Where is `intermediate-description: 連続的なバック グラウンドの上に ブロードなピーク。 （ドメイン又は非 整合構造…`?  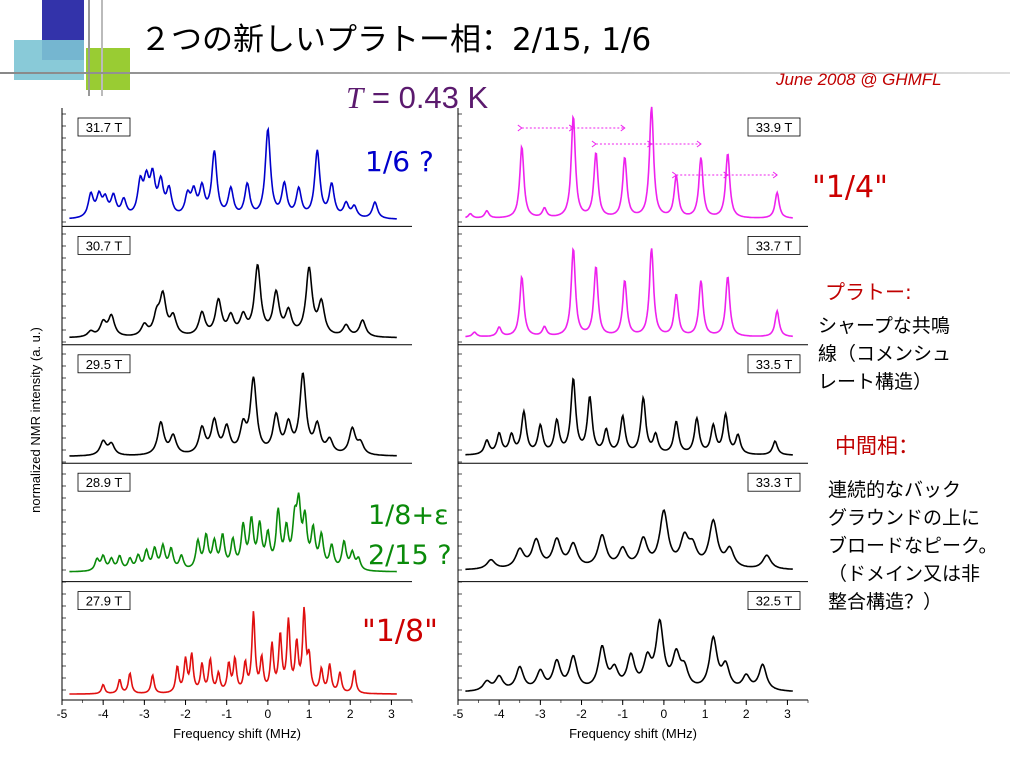
intermediate-description: 連続的なバック グラウンドの上に ブロードなピーク。 （ドメイン又は非 整合構造… is located at coordinates (912, 546).